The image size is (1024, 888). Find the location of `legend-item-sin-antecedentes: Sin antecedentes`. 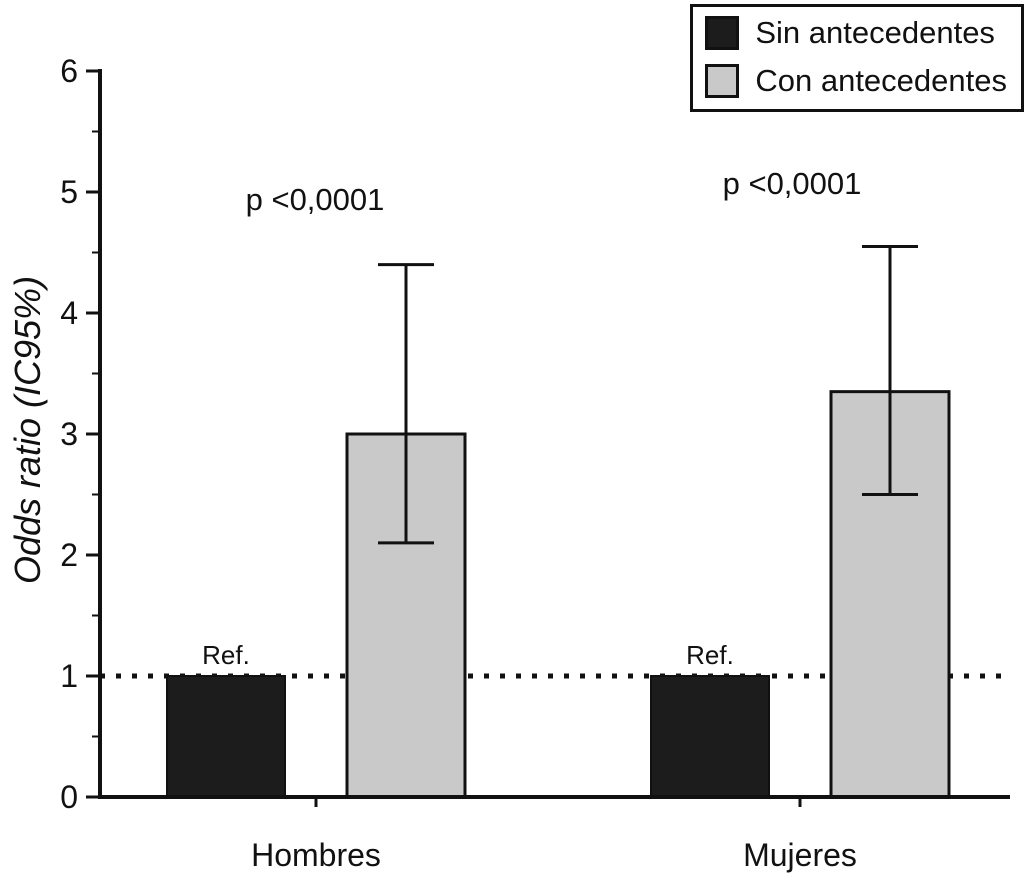

legend-item-sin-antecedentes: Sin antecedentes is located at coordinates (856, 33).